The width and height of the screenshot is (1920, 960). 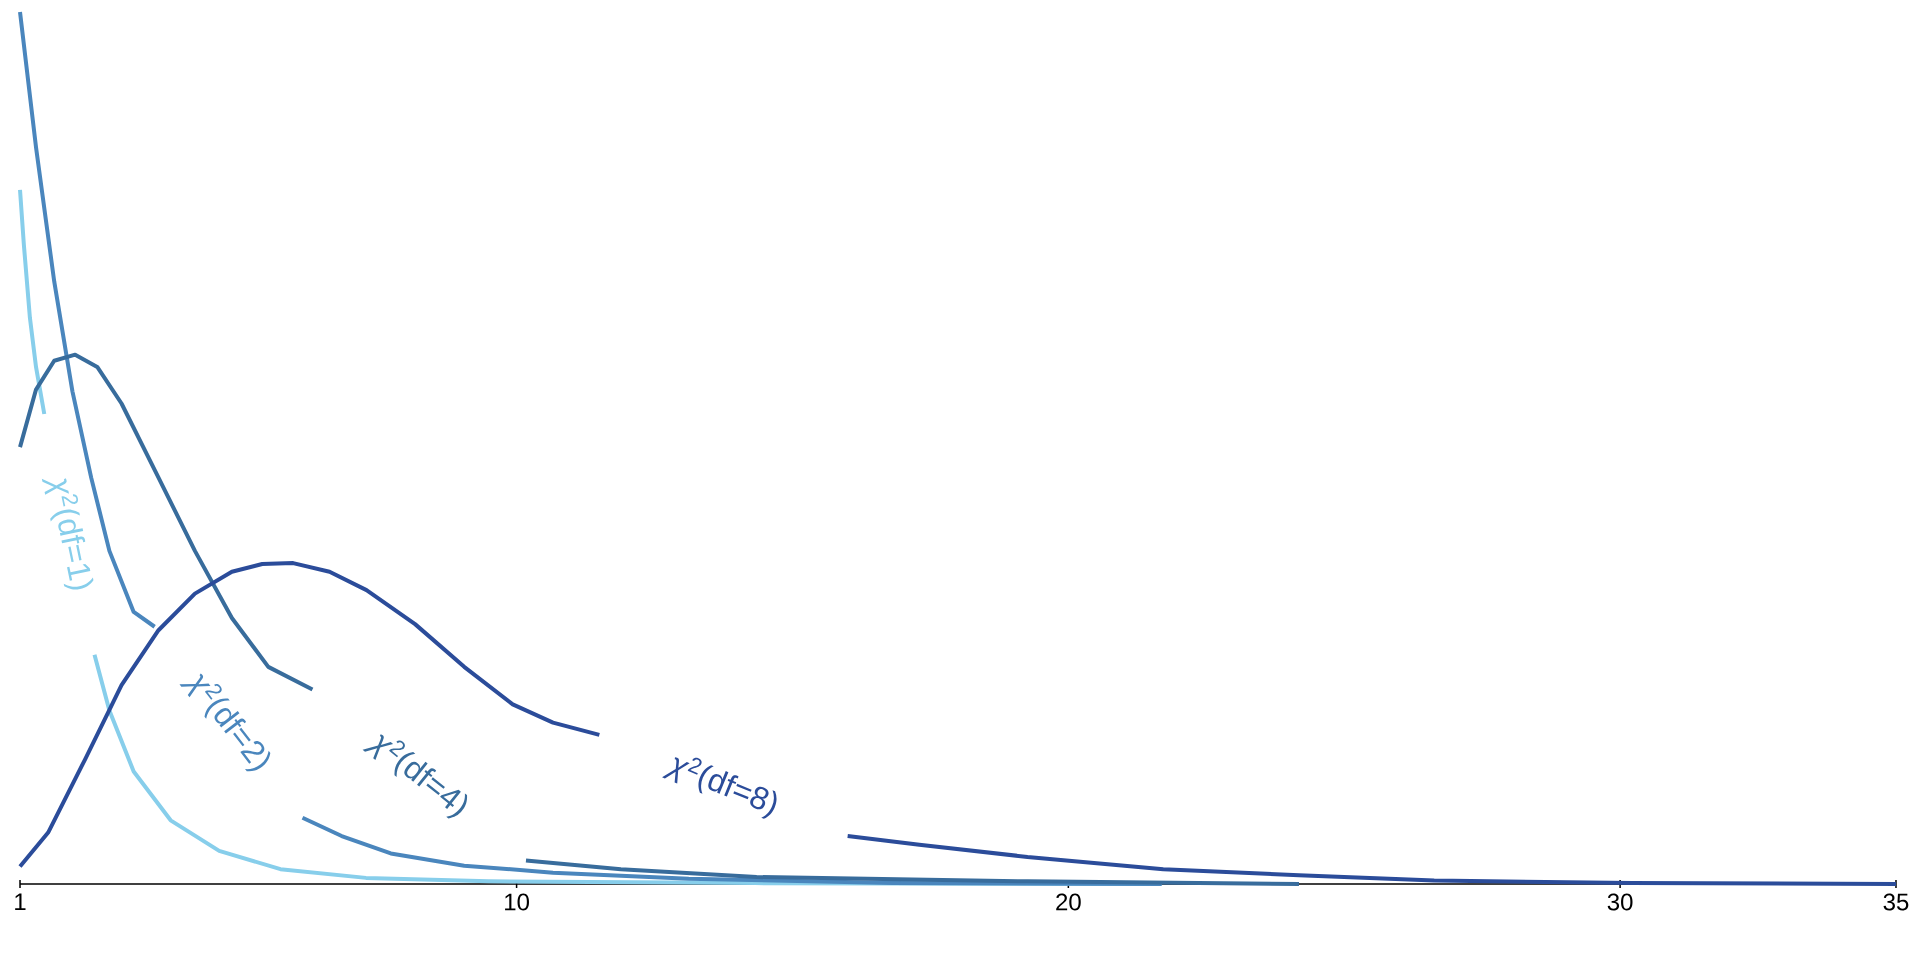 I want to click on x-tick-label: 30, so click(x=1620, y=902).